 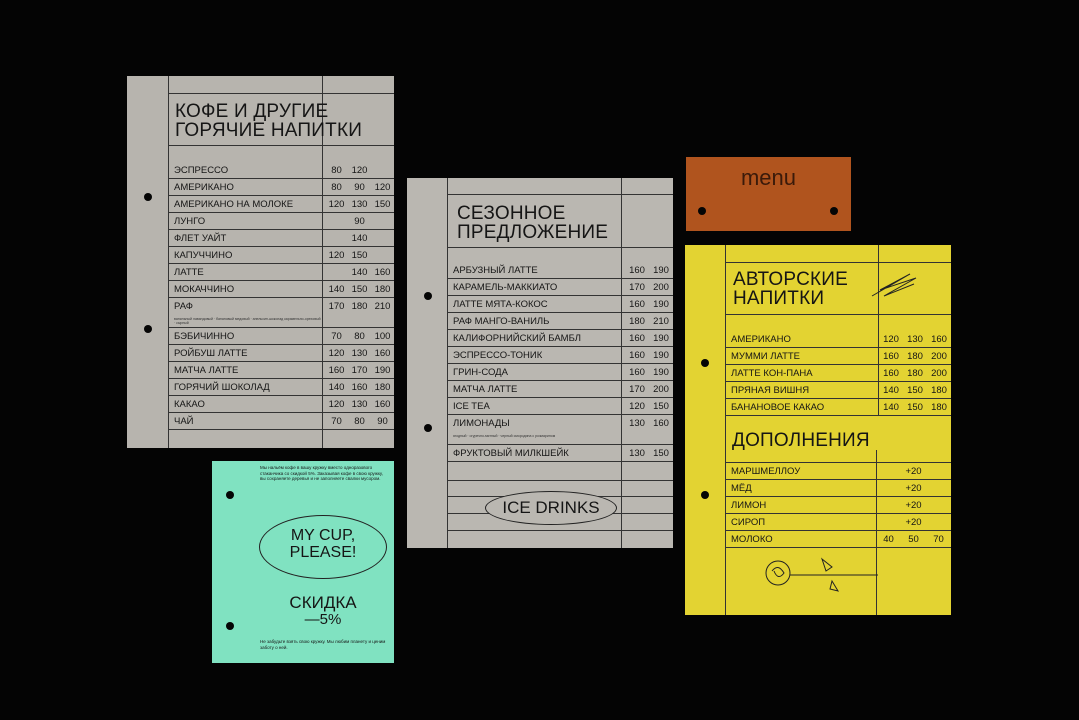 I want to click on item-name: РАФ, so click(x=183, y=306).